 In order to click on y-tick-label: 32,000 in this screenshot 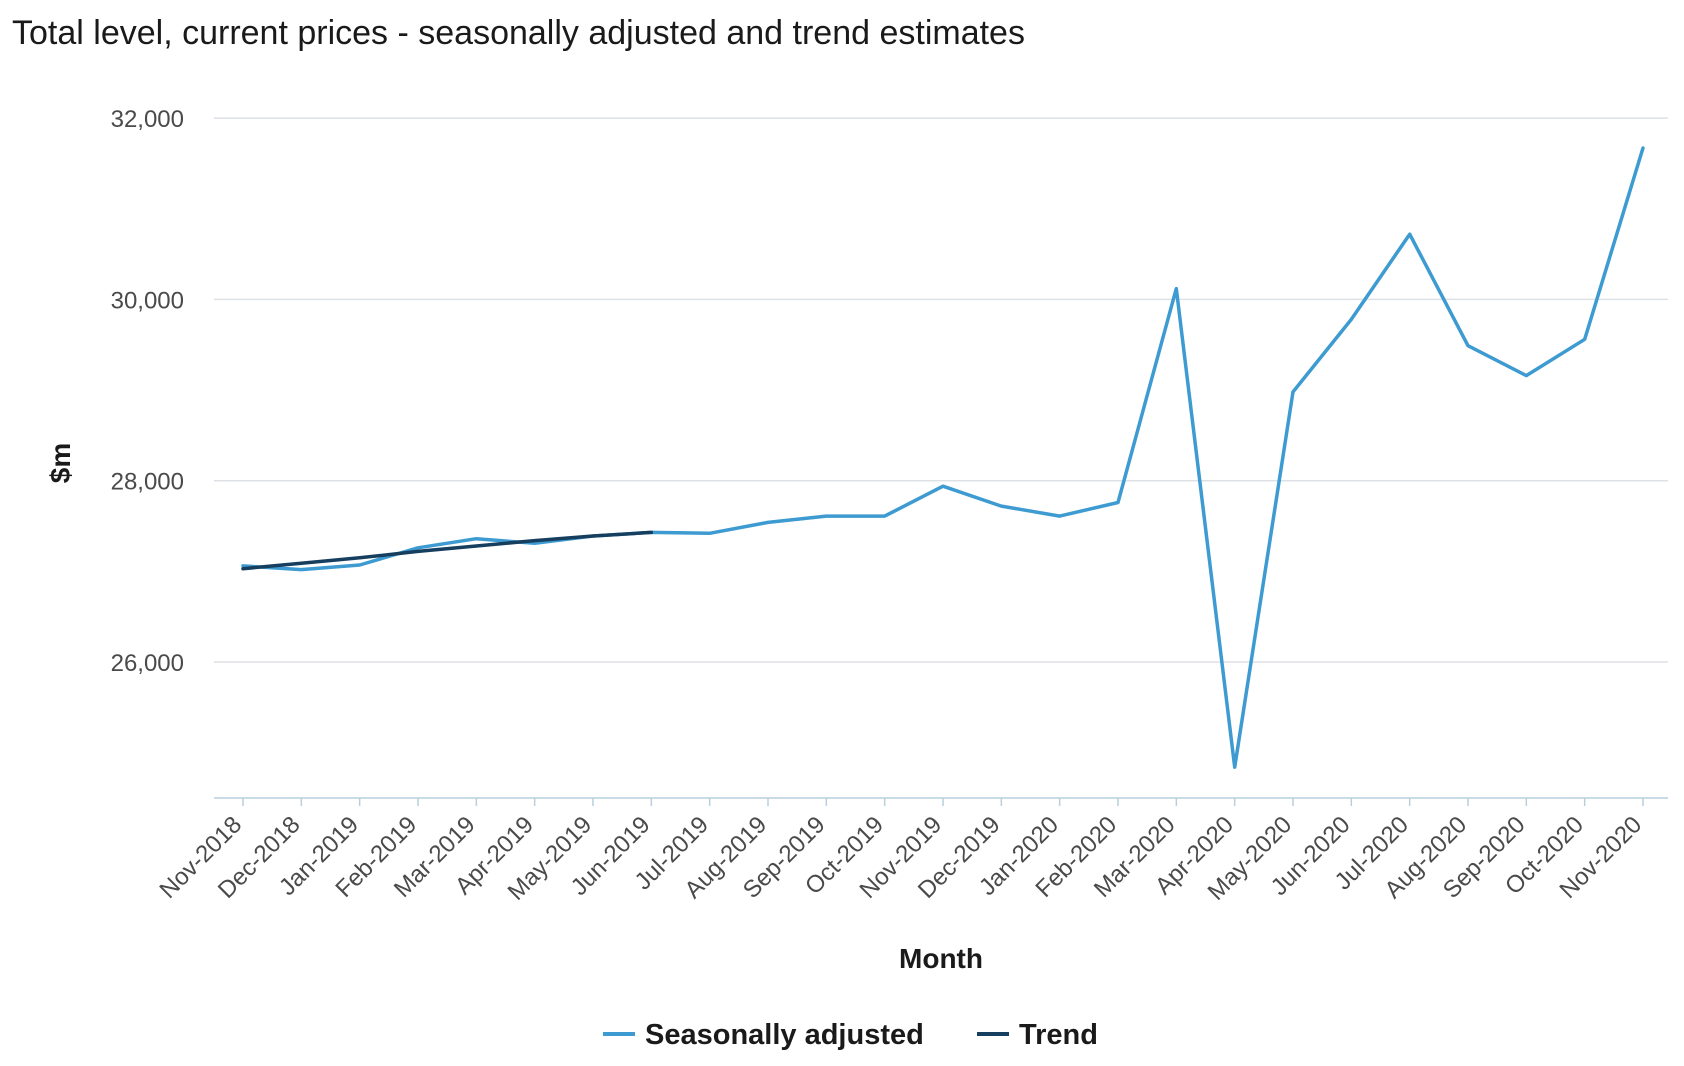, I will do `click(147, 119)`.